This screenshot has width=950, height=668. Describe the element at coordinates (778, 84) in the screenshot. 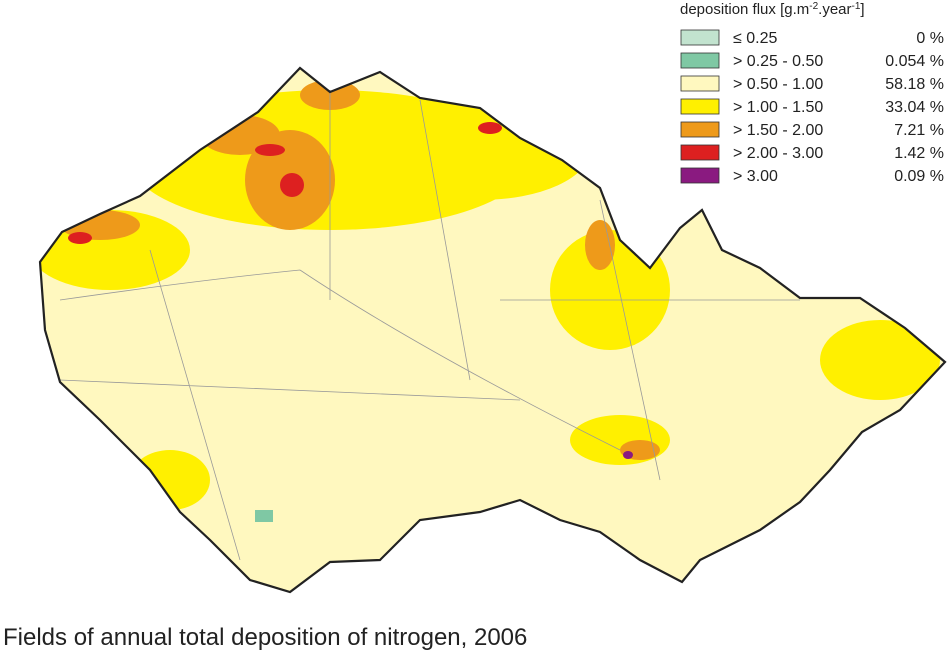

I see `legend-label: > 0.50 - 1.00` at that location.